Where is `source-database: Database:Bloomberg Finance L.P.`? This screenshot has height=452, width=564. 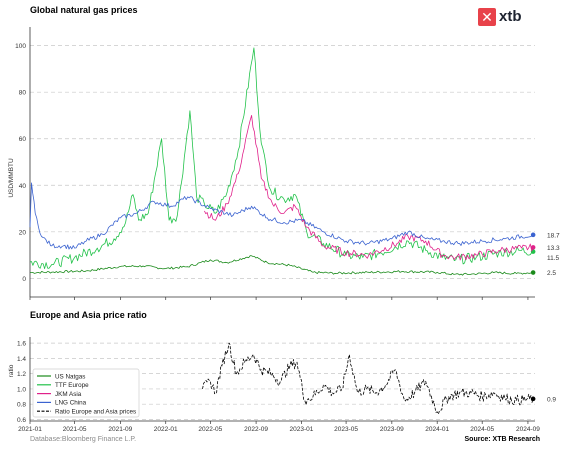 source-database: Database:Bloomberg Finance L.P. is located at coordinates (83, 439).